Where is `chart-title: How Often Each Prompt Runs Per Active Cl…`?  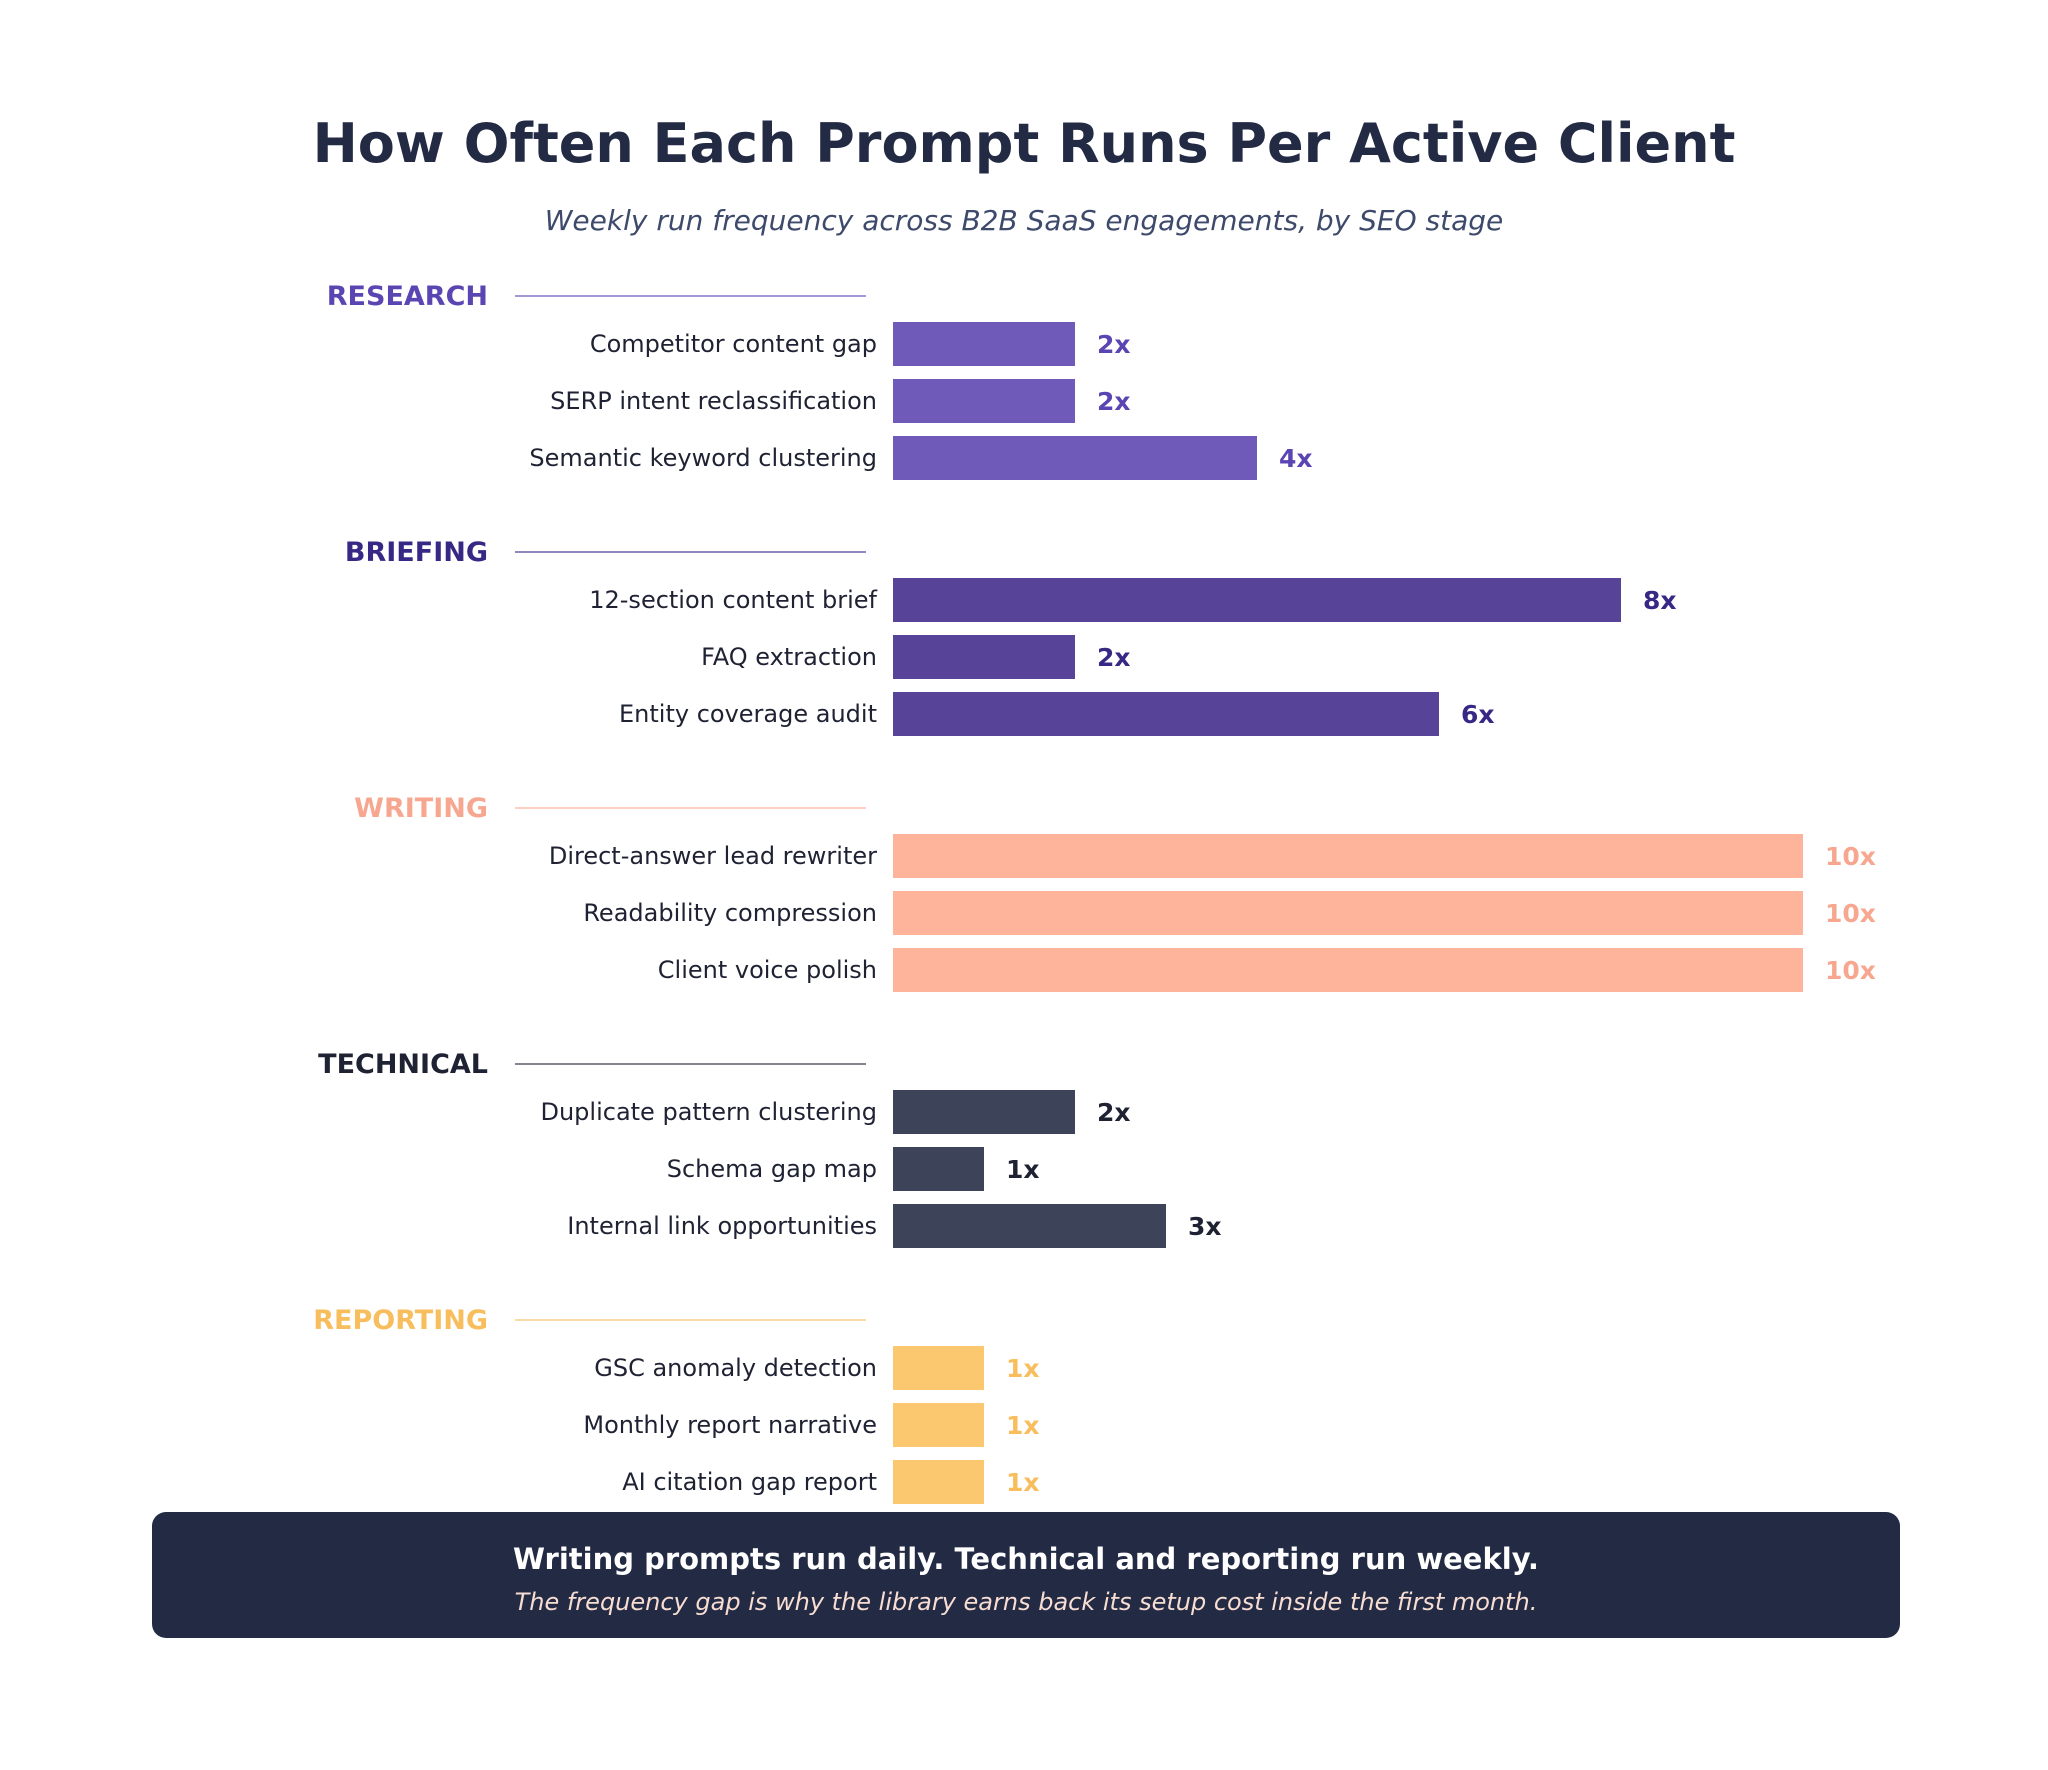
chart-title: How Often Each Prompt Runs Per Active Cl… is located at coordinates (1024, 143).